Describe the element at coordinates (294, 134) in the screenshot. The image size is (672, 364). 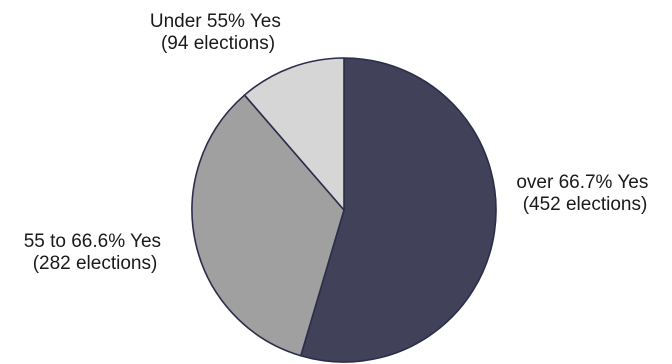
I see `pie-slice-under-55-yes` at that location.